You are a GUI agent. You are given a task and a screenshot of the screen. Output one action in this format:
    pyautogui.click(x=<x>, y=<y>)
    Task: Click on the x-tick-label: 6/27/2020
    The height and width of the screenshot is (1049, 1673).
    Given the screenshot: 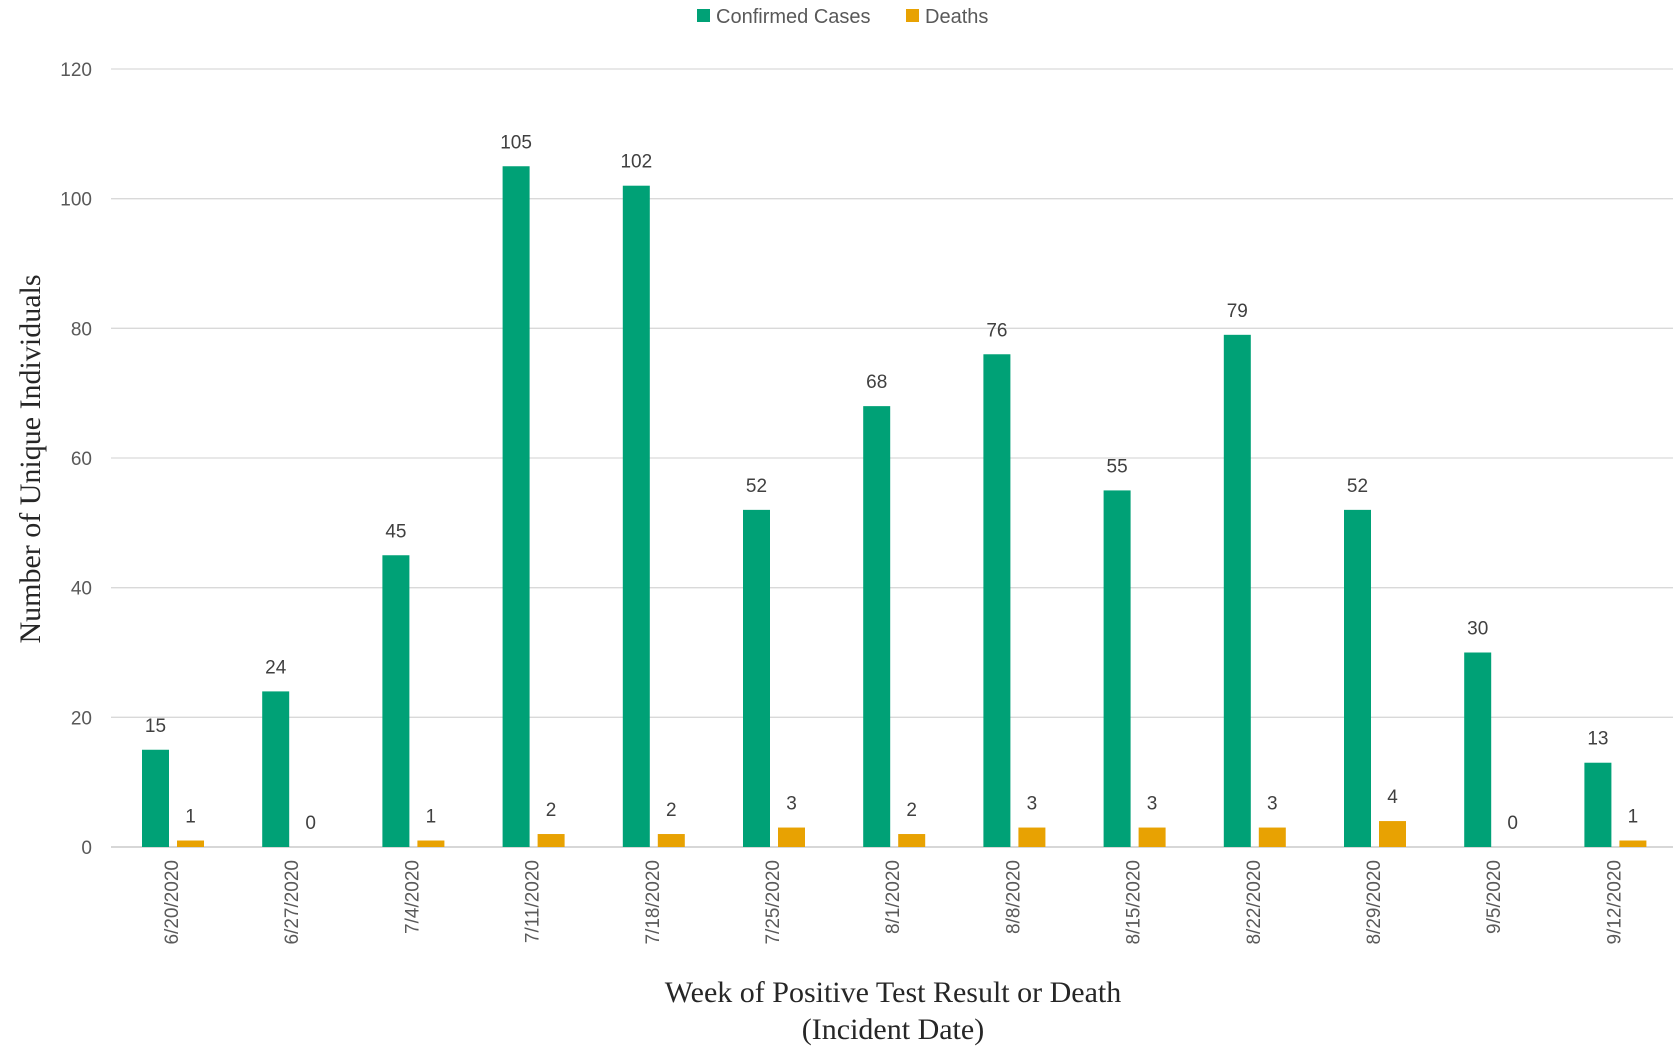 What is the action you would take?
    pyautogui.click(x=292, y=902)
    